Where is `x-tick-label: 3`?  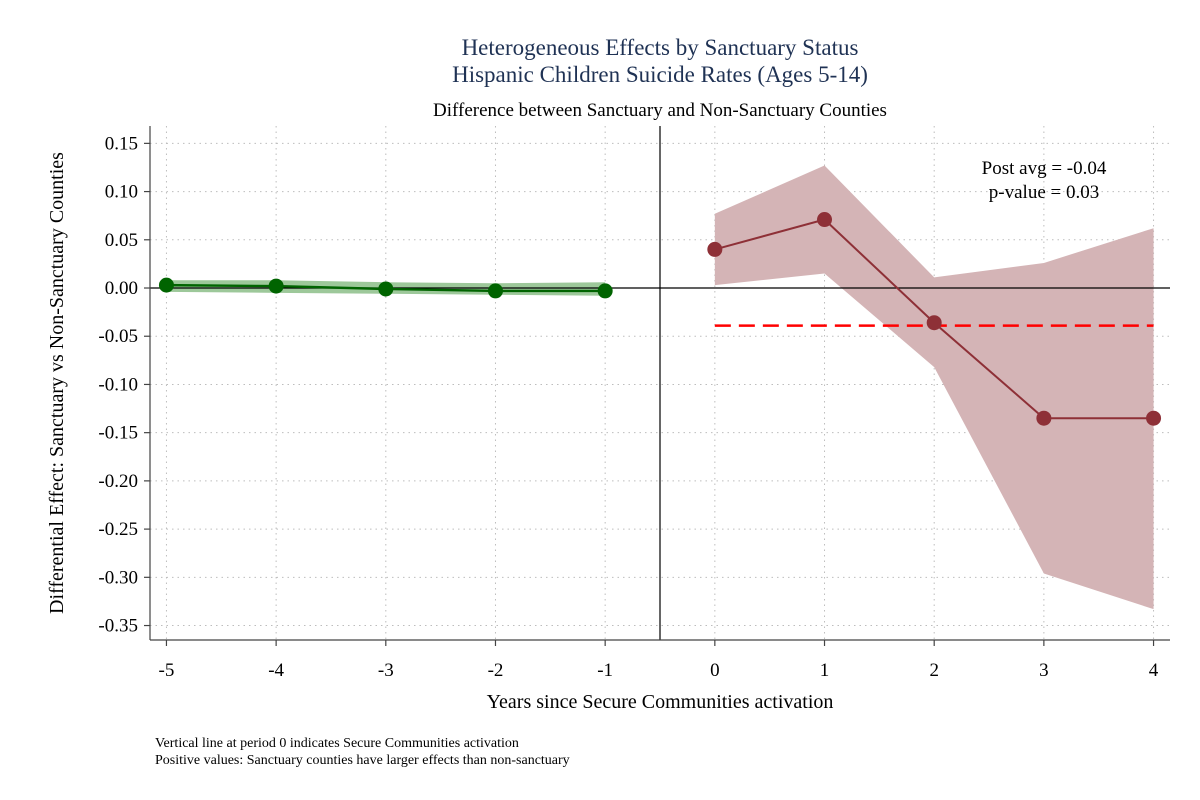 x-tick-label: 3 is located at coordinates (1044, 670).